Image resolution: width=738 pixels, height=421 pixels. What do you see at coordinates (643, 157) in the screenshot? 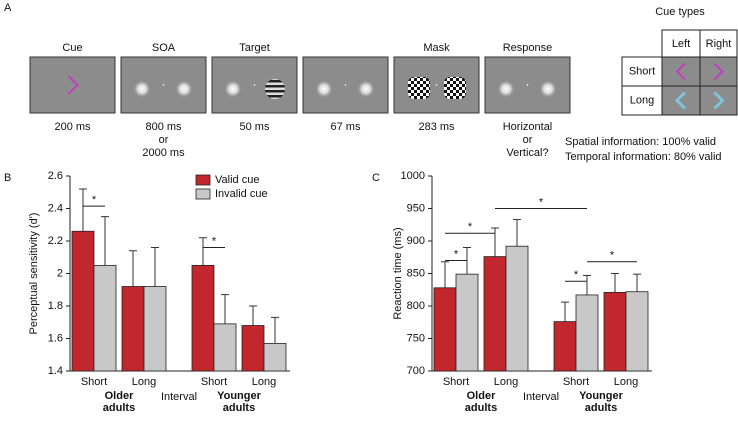
I see `validity-note: Temporal information: 80% valid` at bounding box center [643, 157].